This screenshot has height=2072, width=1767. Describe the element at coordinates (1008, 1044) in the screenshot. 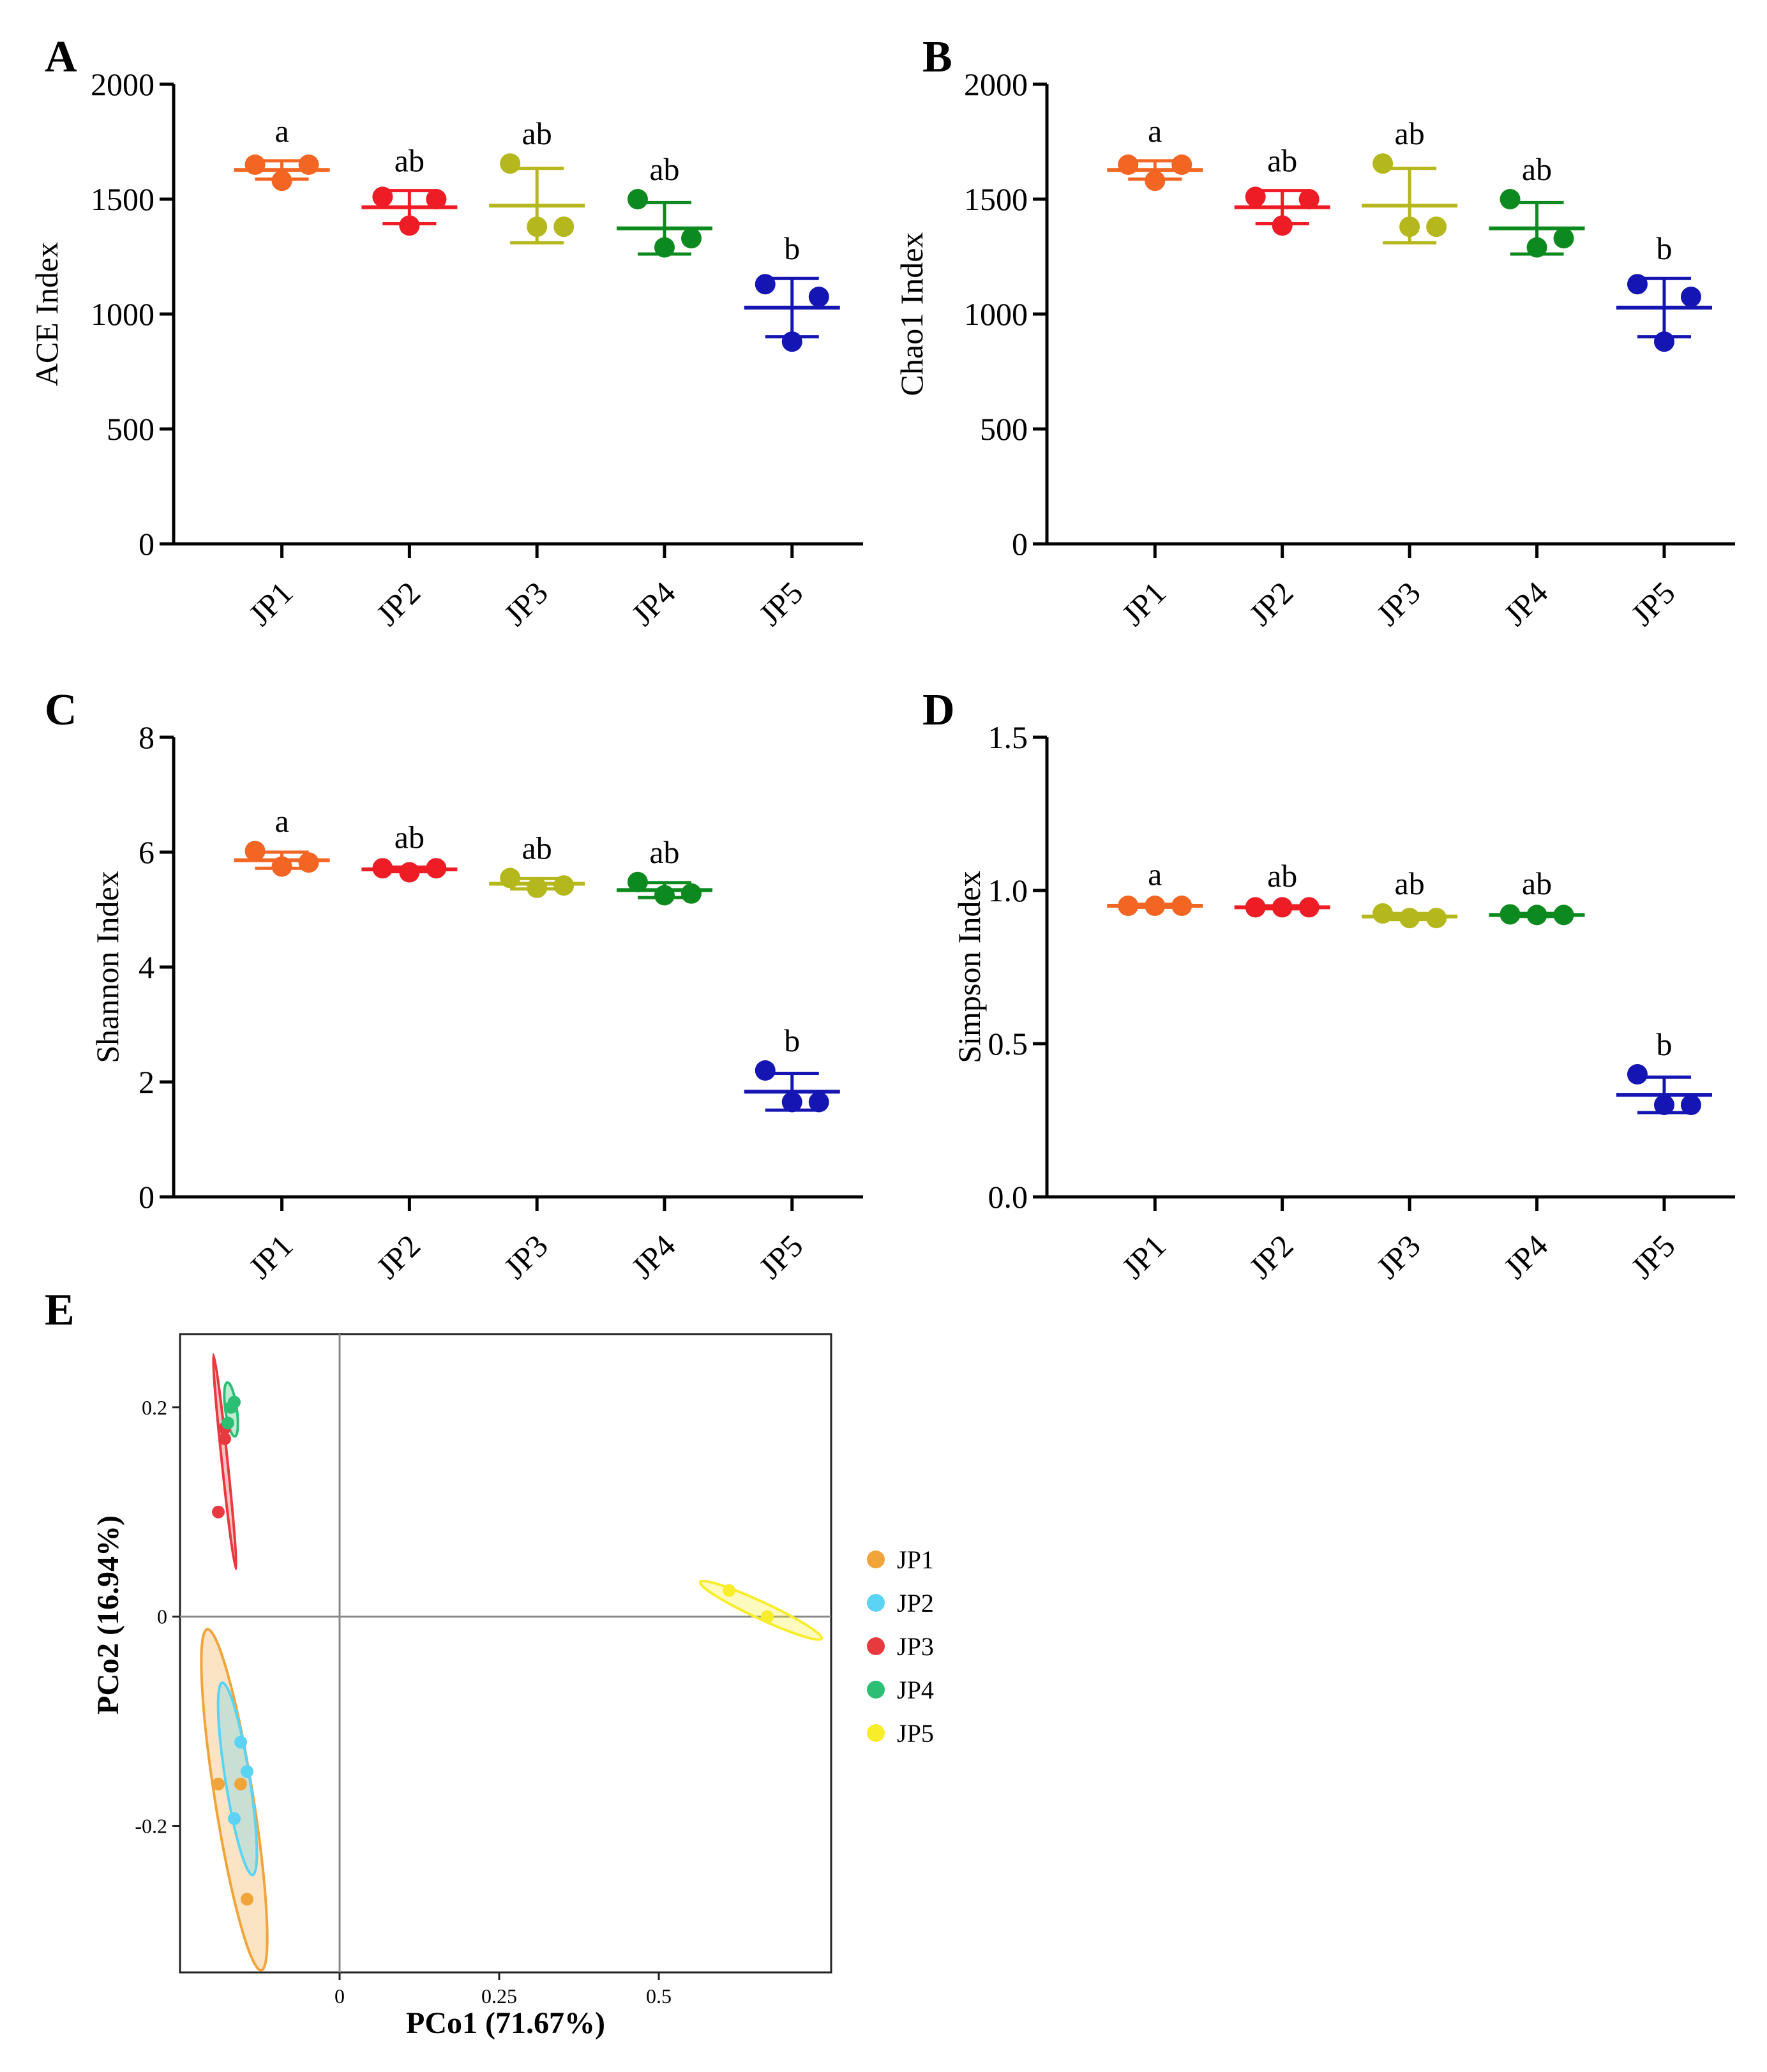

I see `y-tick-label: 0.5` at that location.